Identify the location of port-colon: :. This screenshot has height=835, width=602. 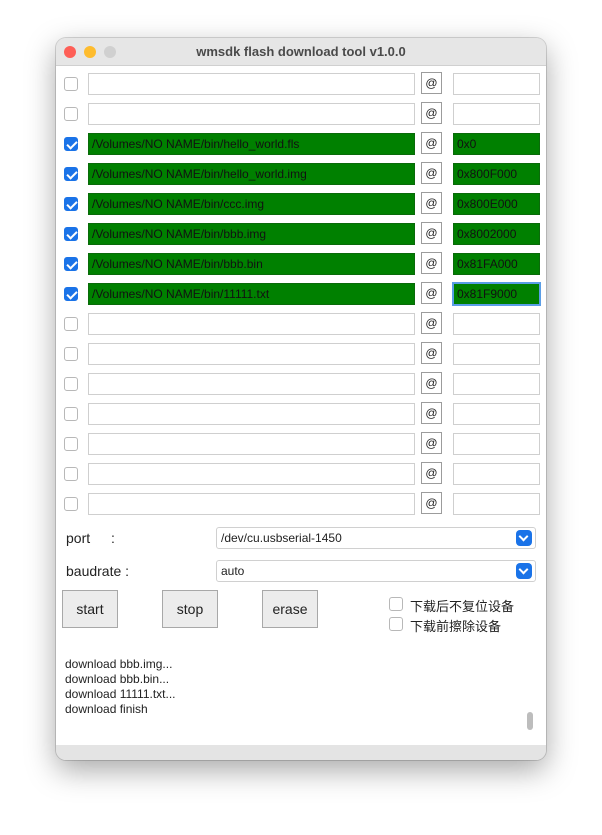
(113, 538).